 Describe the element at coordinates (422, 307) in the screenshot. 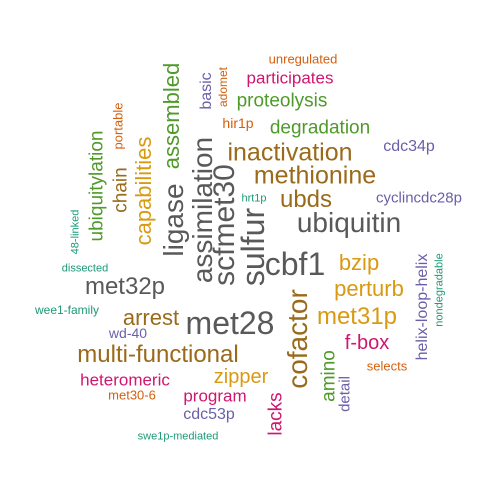

I see `word-helix-loop-helix: helix-loop-helix` at that location.